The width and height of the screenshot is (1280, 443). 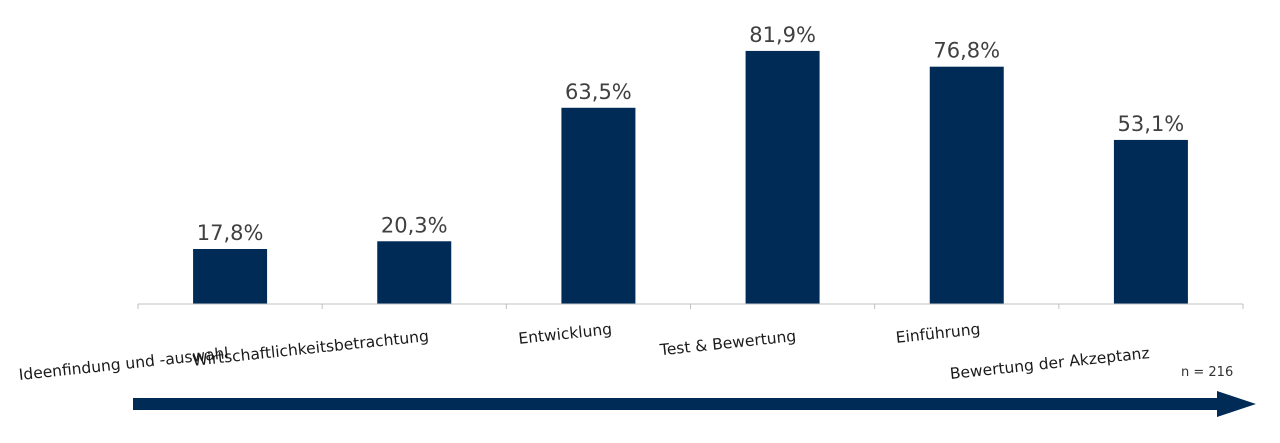 I want to click on category-label: Einführung, so click(x=938, y=333).